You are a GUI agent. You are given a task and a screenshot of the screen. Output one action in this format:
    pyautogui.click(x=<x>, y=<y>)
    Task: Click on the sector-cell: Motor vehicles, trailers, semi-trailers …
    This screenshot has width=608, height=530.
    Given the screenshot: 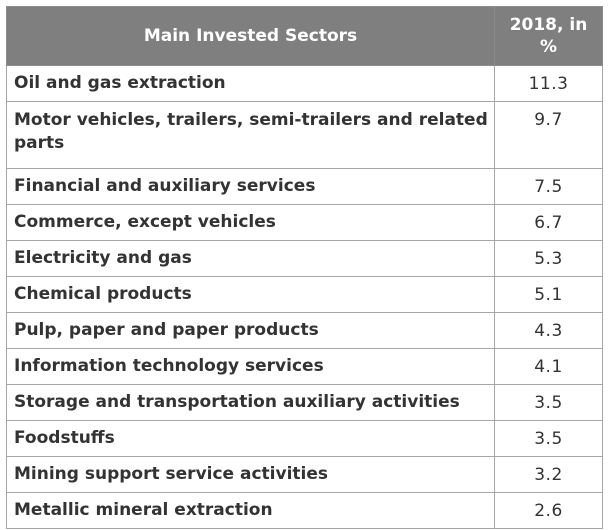 What is the action you would take?
    pyautogui.click(x=250, y=135)
    